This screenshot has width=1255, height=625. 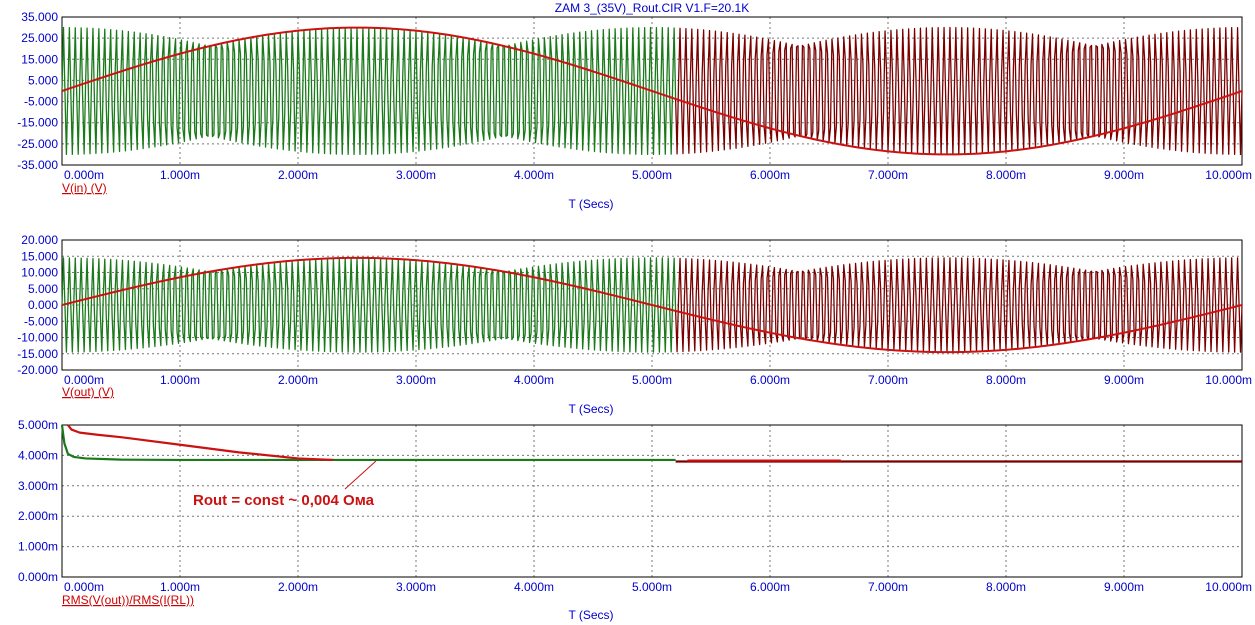 I want to click on vout-x-tick-label: 10.000m, so click(x=1228, y=380).